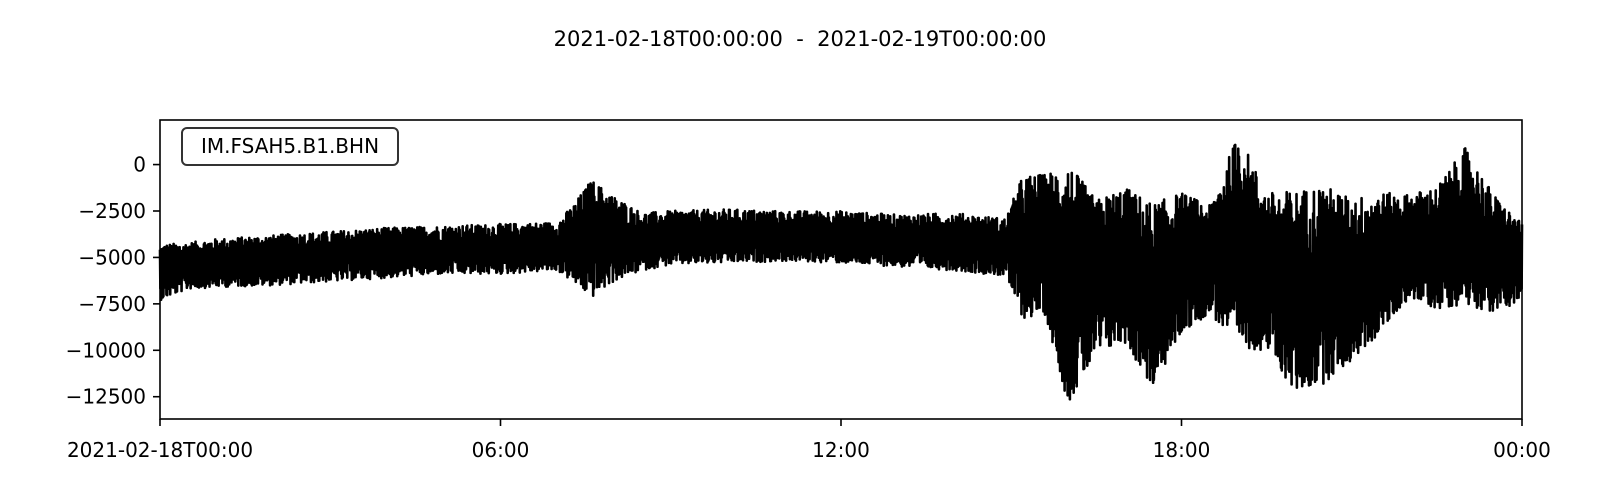 The height and width of the screenshot is (500, 1600). What do you see at coordinates (106, 397) in the screenshot?
I see `y-tick-label: −12500` at bounding box center [106, 397].